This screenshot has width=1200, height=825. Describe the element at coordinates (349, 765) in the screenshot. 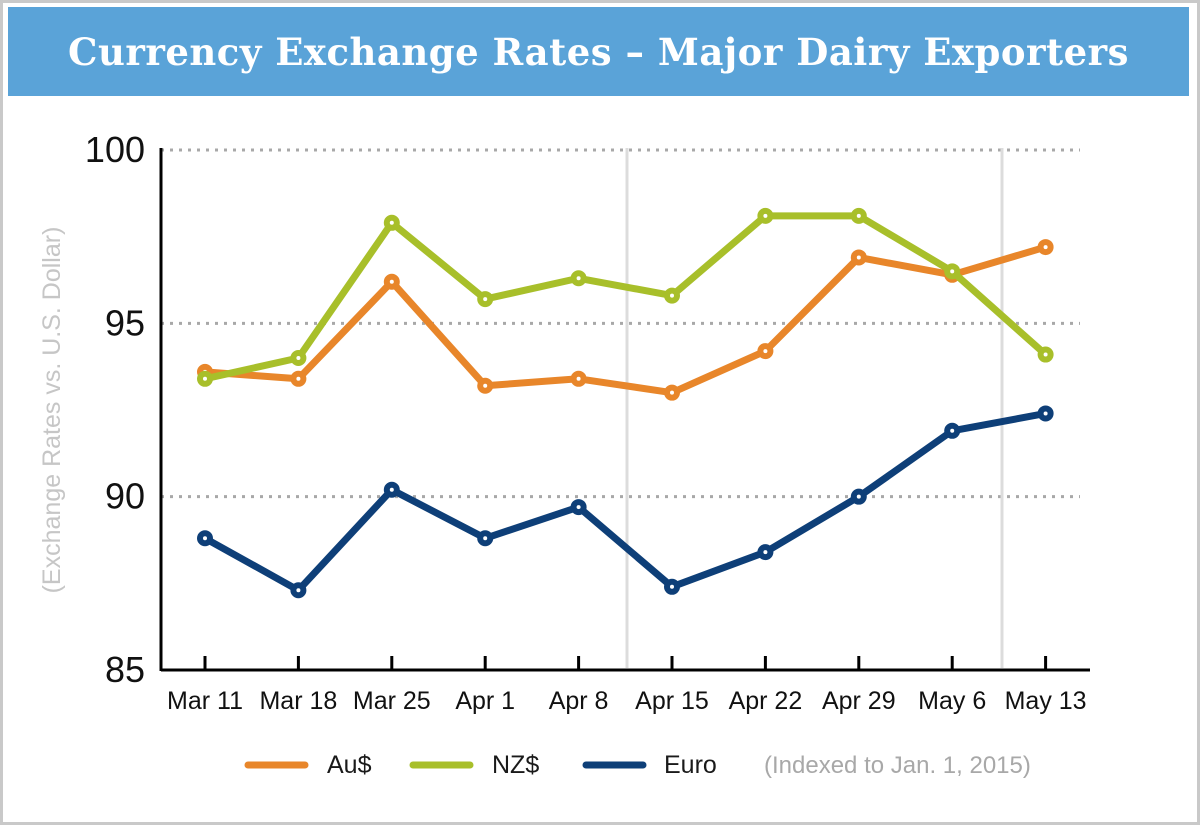

I see `legend-label-au: Au$` at that location.